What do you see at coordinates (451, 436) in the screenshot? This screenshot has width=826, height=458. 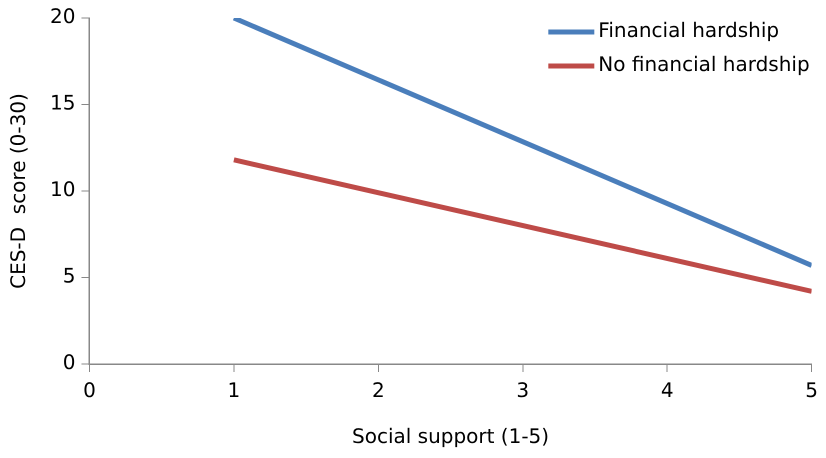 I see `x-axis-title: Social support (1-5)` at bounding box center [451, 436].